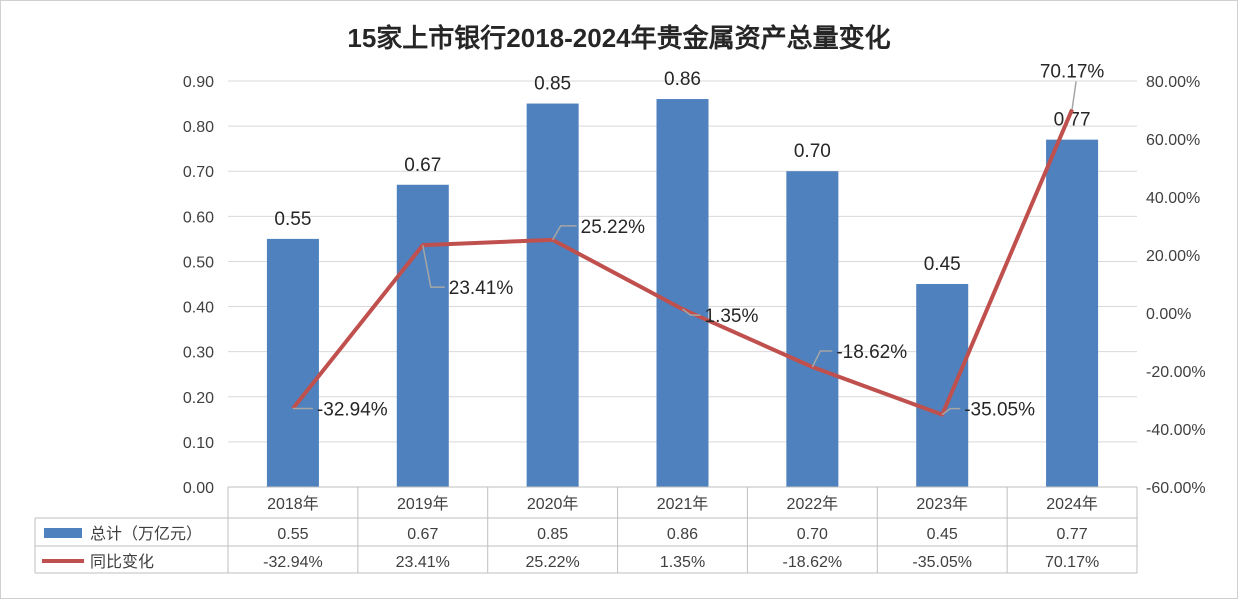 This screenshot has height=599, width=1238. I want to click on line-data-label: -32.94%, so click(352, 410).